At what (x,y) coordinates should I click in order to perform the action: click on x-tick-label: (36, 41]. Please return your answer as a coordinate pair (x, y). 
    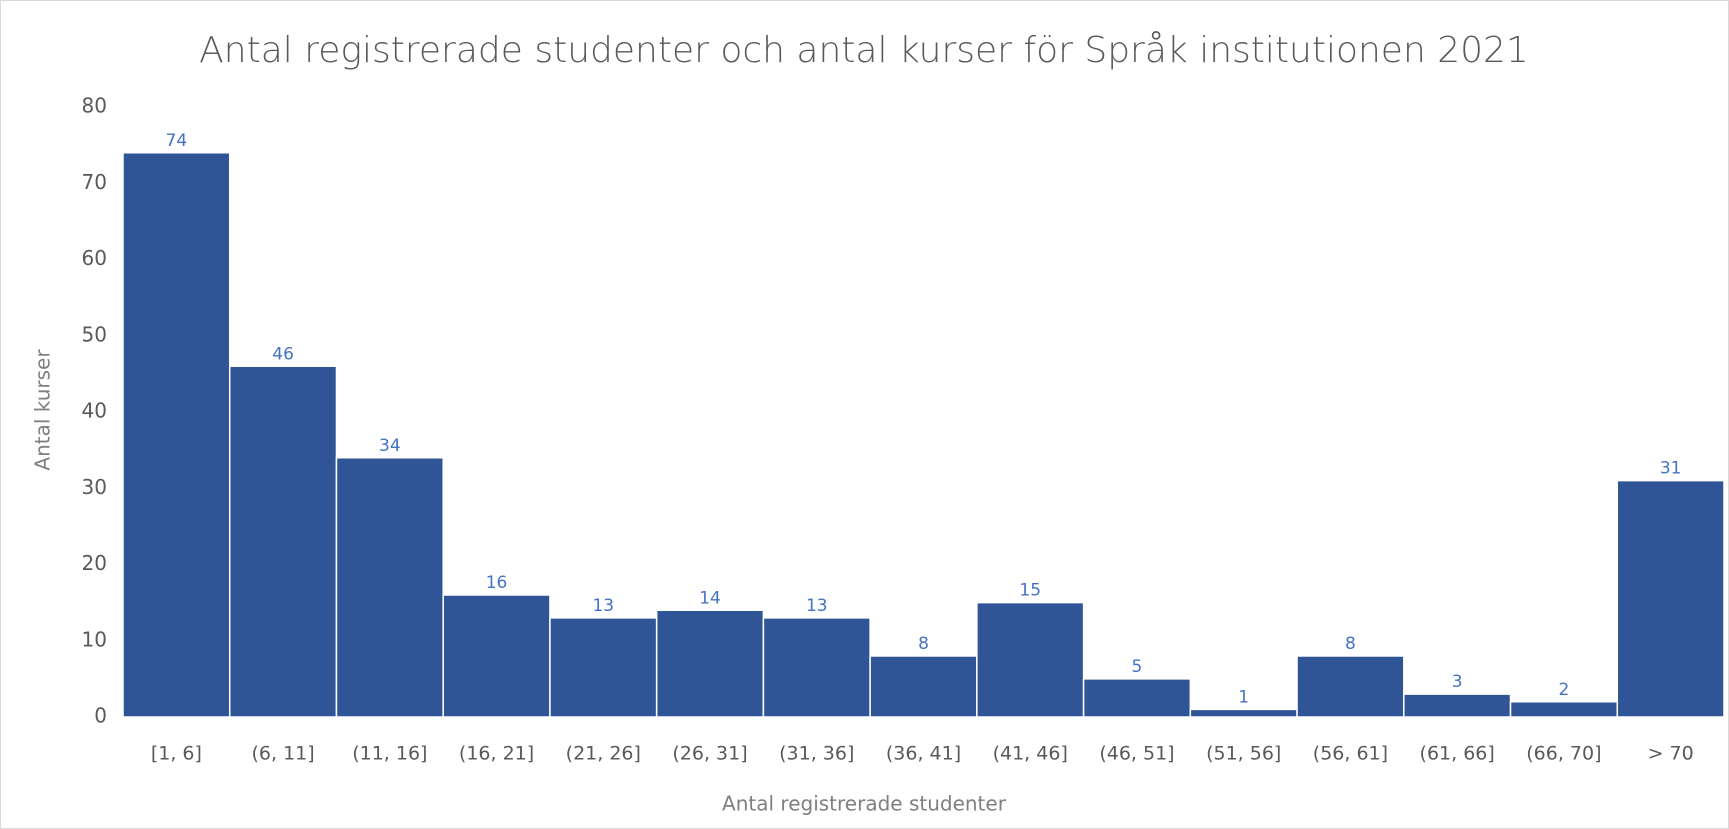
    Looking at the image, I should click on (923, 754).